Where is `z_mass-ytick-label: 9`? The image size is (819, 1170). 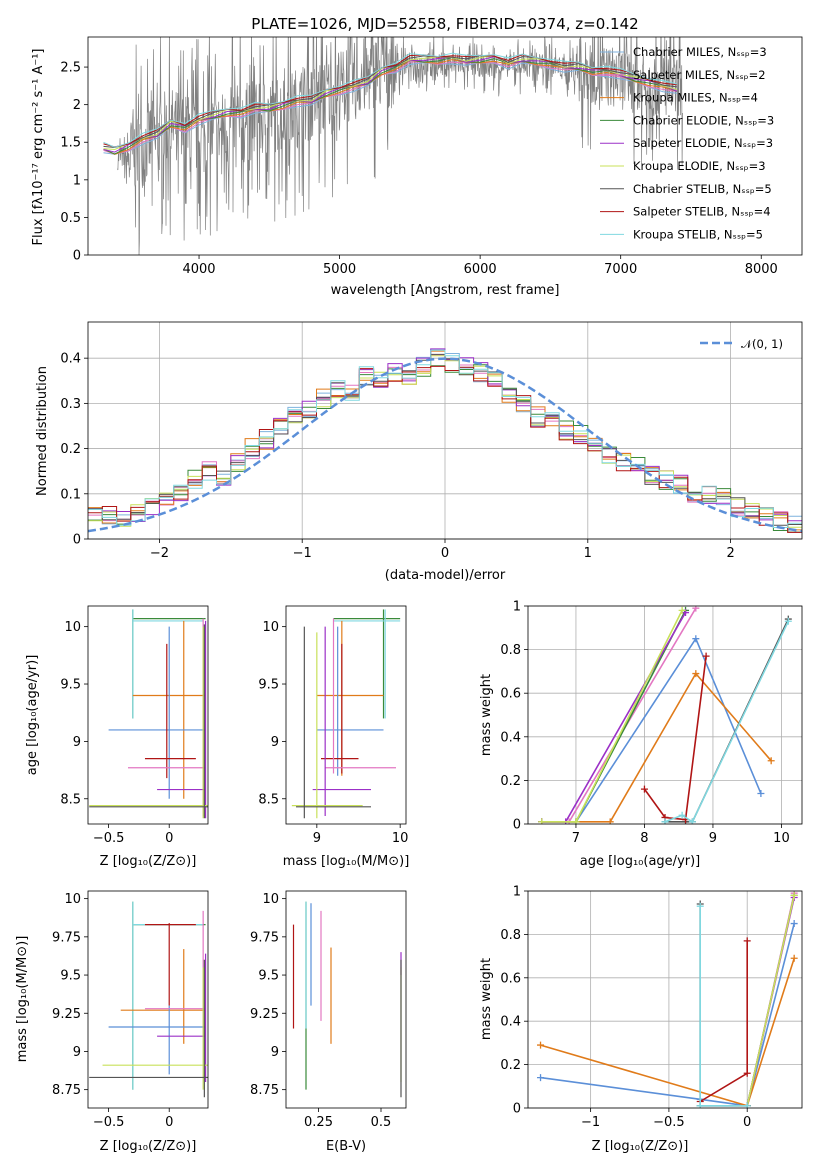 z_mass-ytick-label: 9 is located at coordinates (77, 1052).